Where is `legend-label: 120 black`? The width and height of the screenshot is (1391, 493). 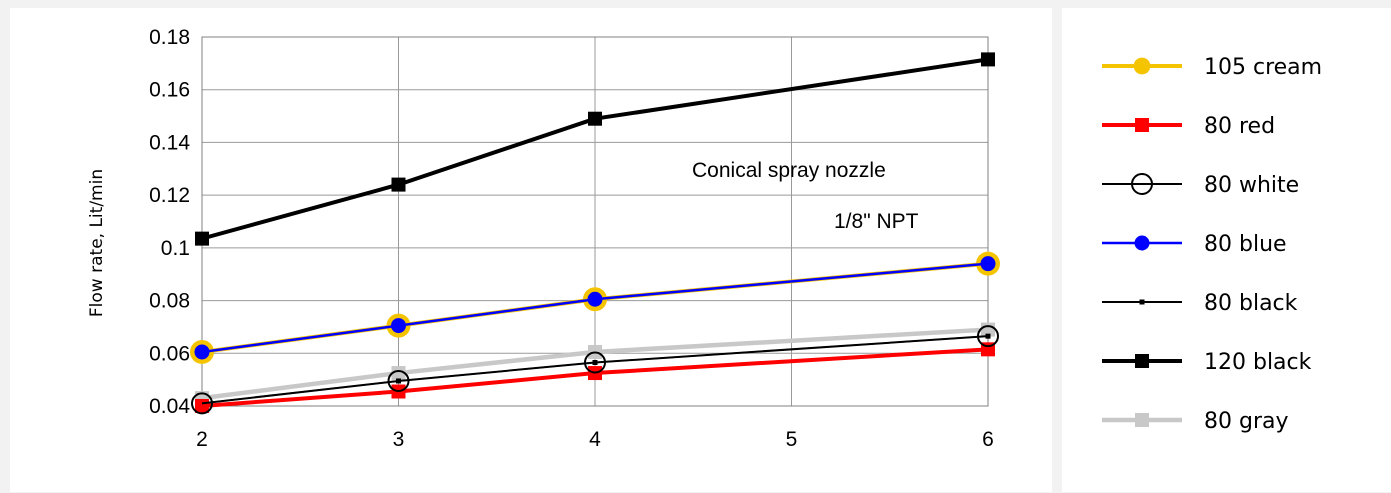 legend-label: 120 black is located at coordinates (1258, 362).